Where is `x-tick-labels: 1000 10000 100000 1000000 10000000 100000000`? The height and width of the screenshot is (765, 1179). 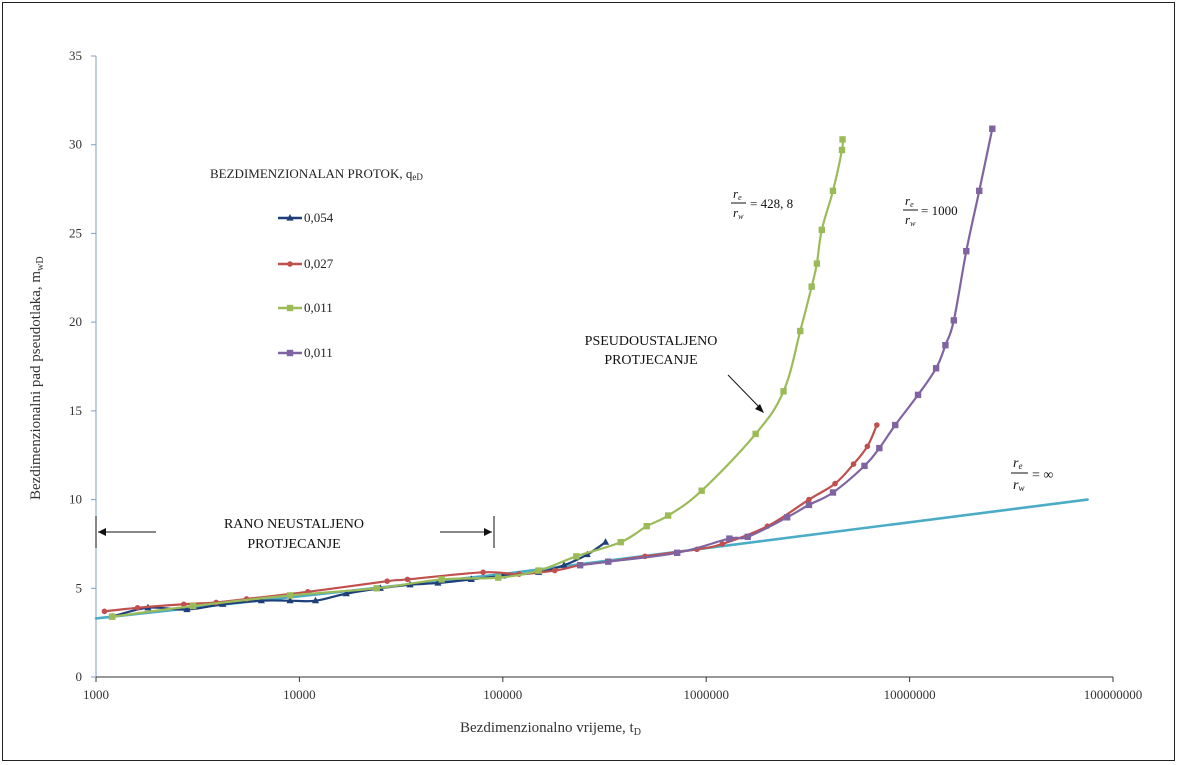 x-tick-labels: 1000 10000 100000 1000000 10000000 100000000 is located at coordinates (612, 689).